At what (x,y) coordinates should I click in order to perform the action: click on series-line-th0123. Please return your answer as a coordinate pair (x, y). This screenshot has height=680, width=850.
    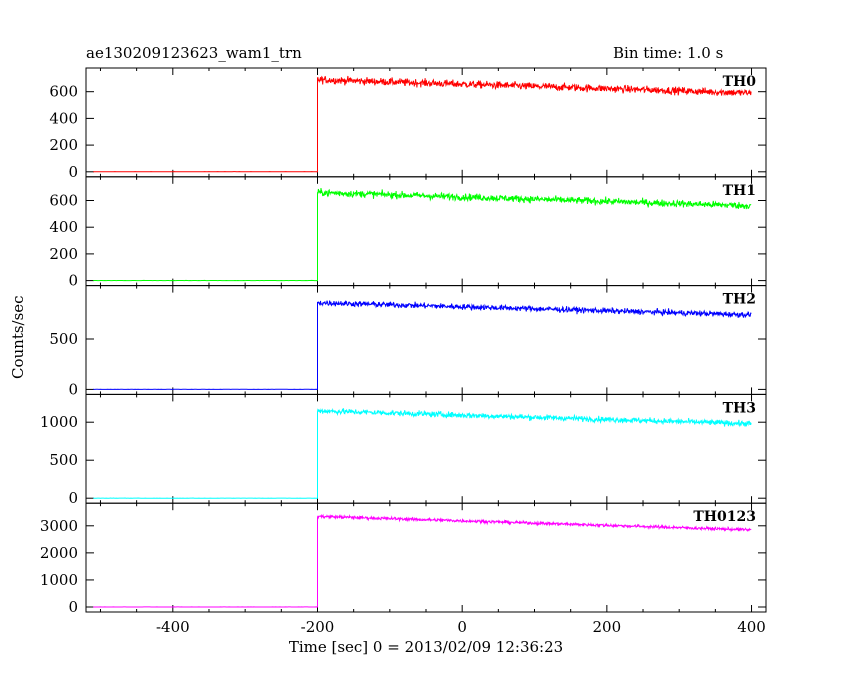
    Looking at the image, I should click on (422, 560).